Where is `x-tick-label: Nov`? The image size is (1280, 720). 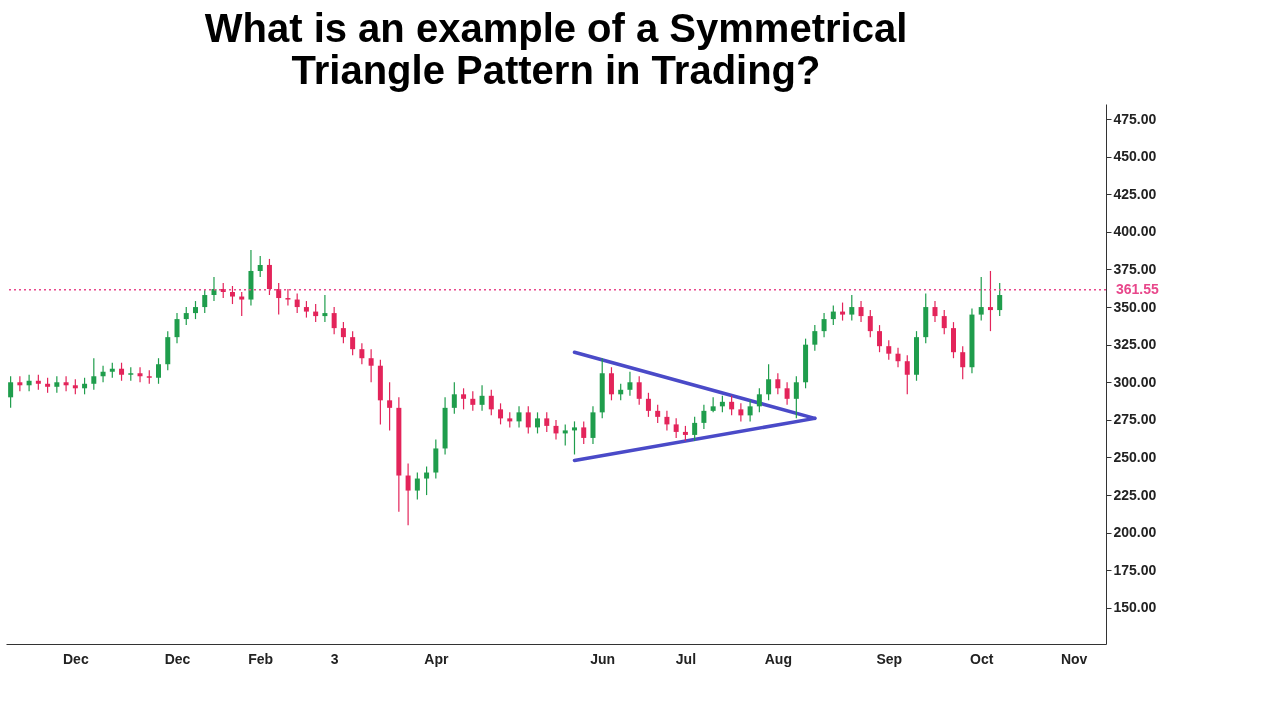
x-tick-label: Nov is located at coordinates (1074, 658).